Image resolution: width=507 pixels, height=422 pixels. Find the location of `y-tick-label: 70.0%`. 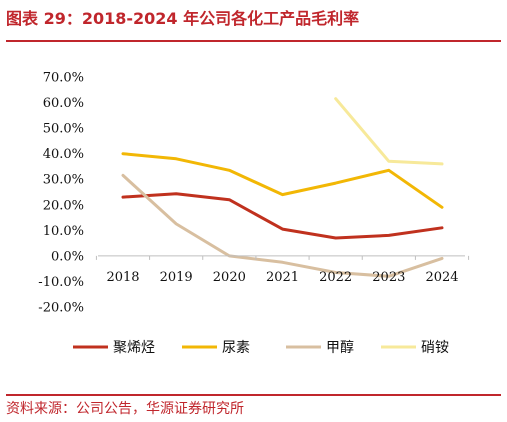

y-tick-label: 70.0% is located at coordinates (63, 78).